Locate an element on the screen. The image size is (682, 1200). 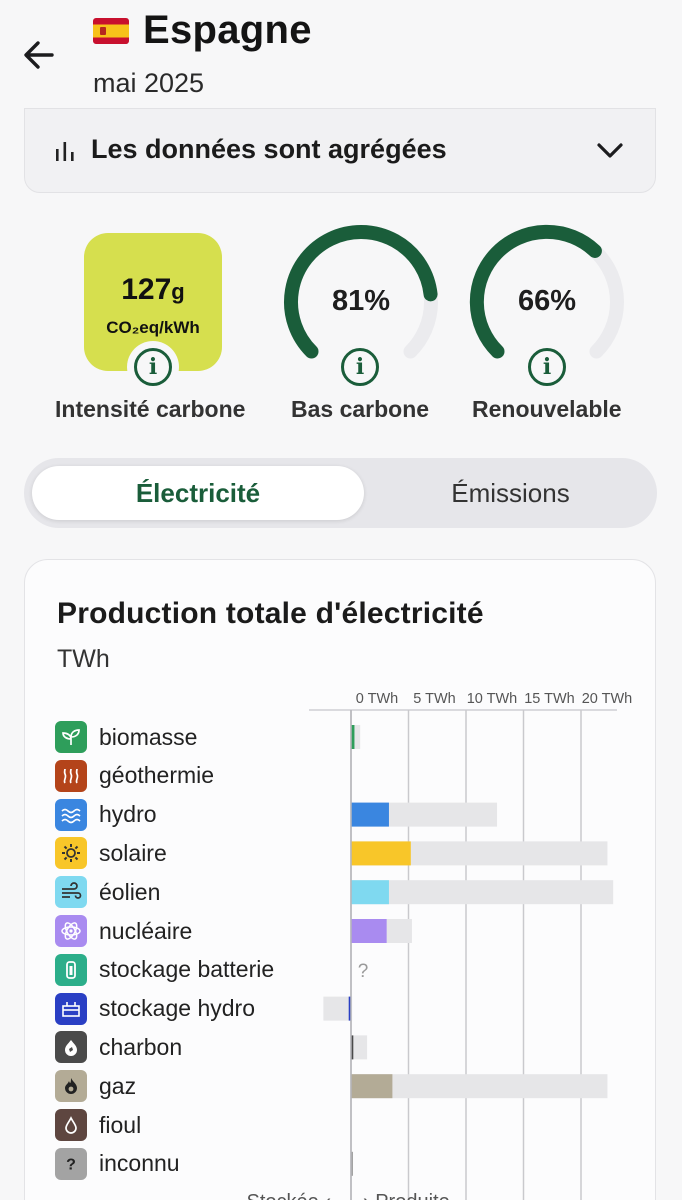
source-row: nucléaire is located at coordinates (123, 931).